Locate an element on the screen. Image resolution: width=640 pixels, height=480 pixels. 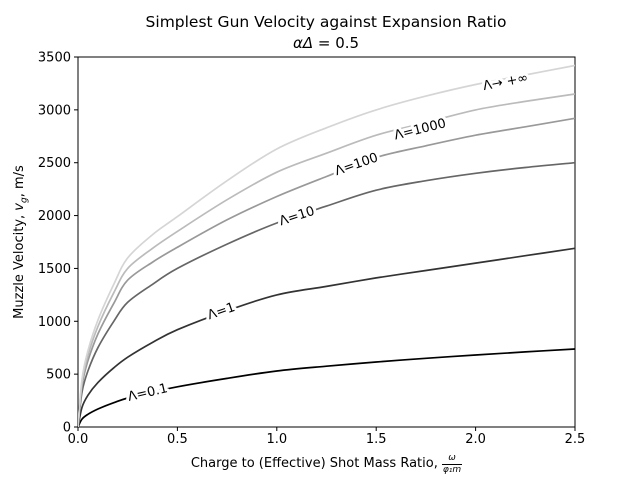
x-tick-label: 2.0 is located at coordinates (475, 439).